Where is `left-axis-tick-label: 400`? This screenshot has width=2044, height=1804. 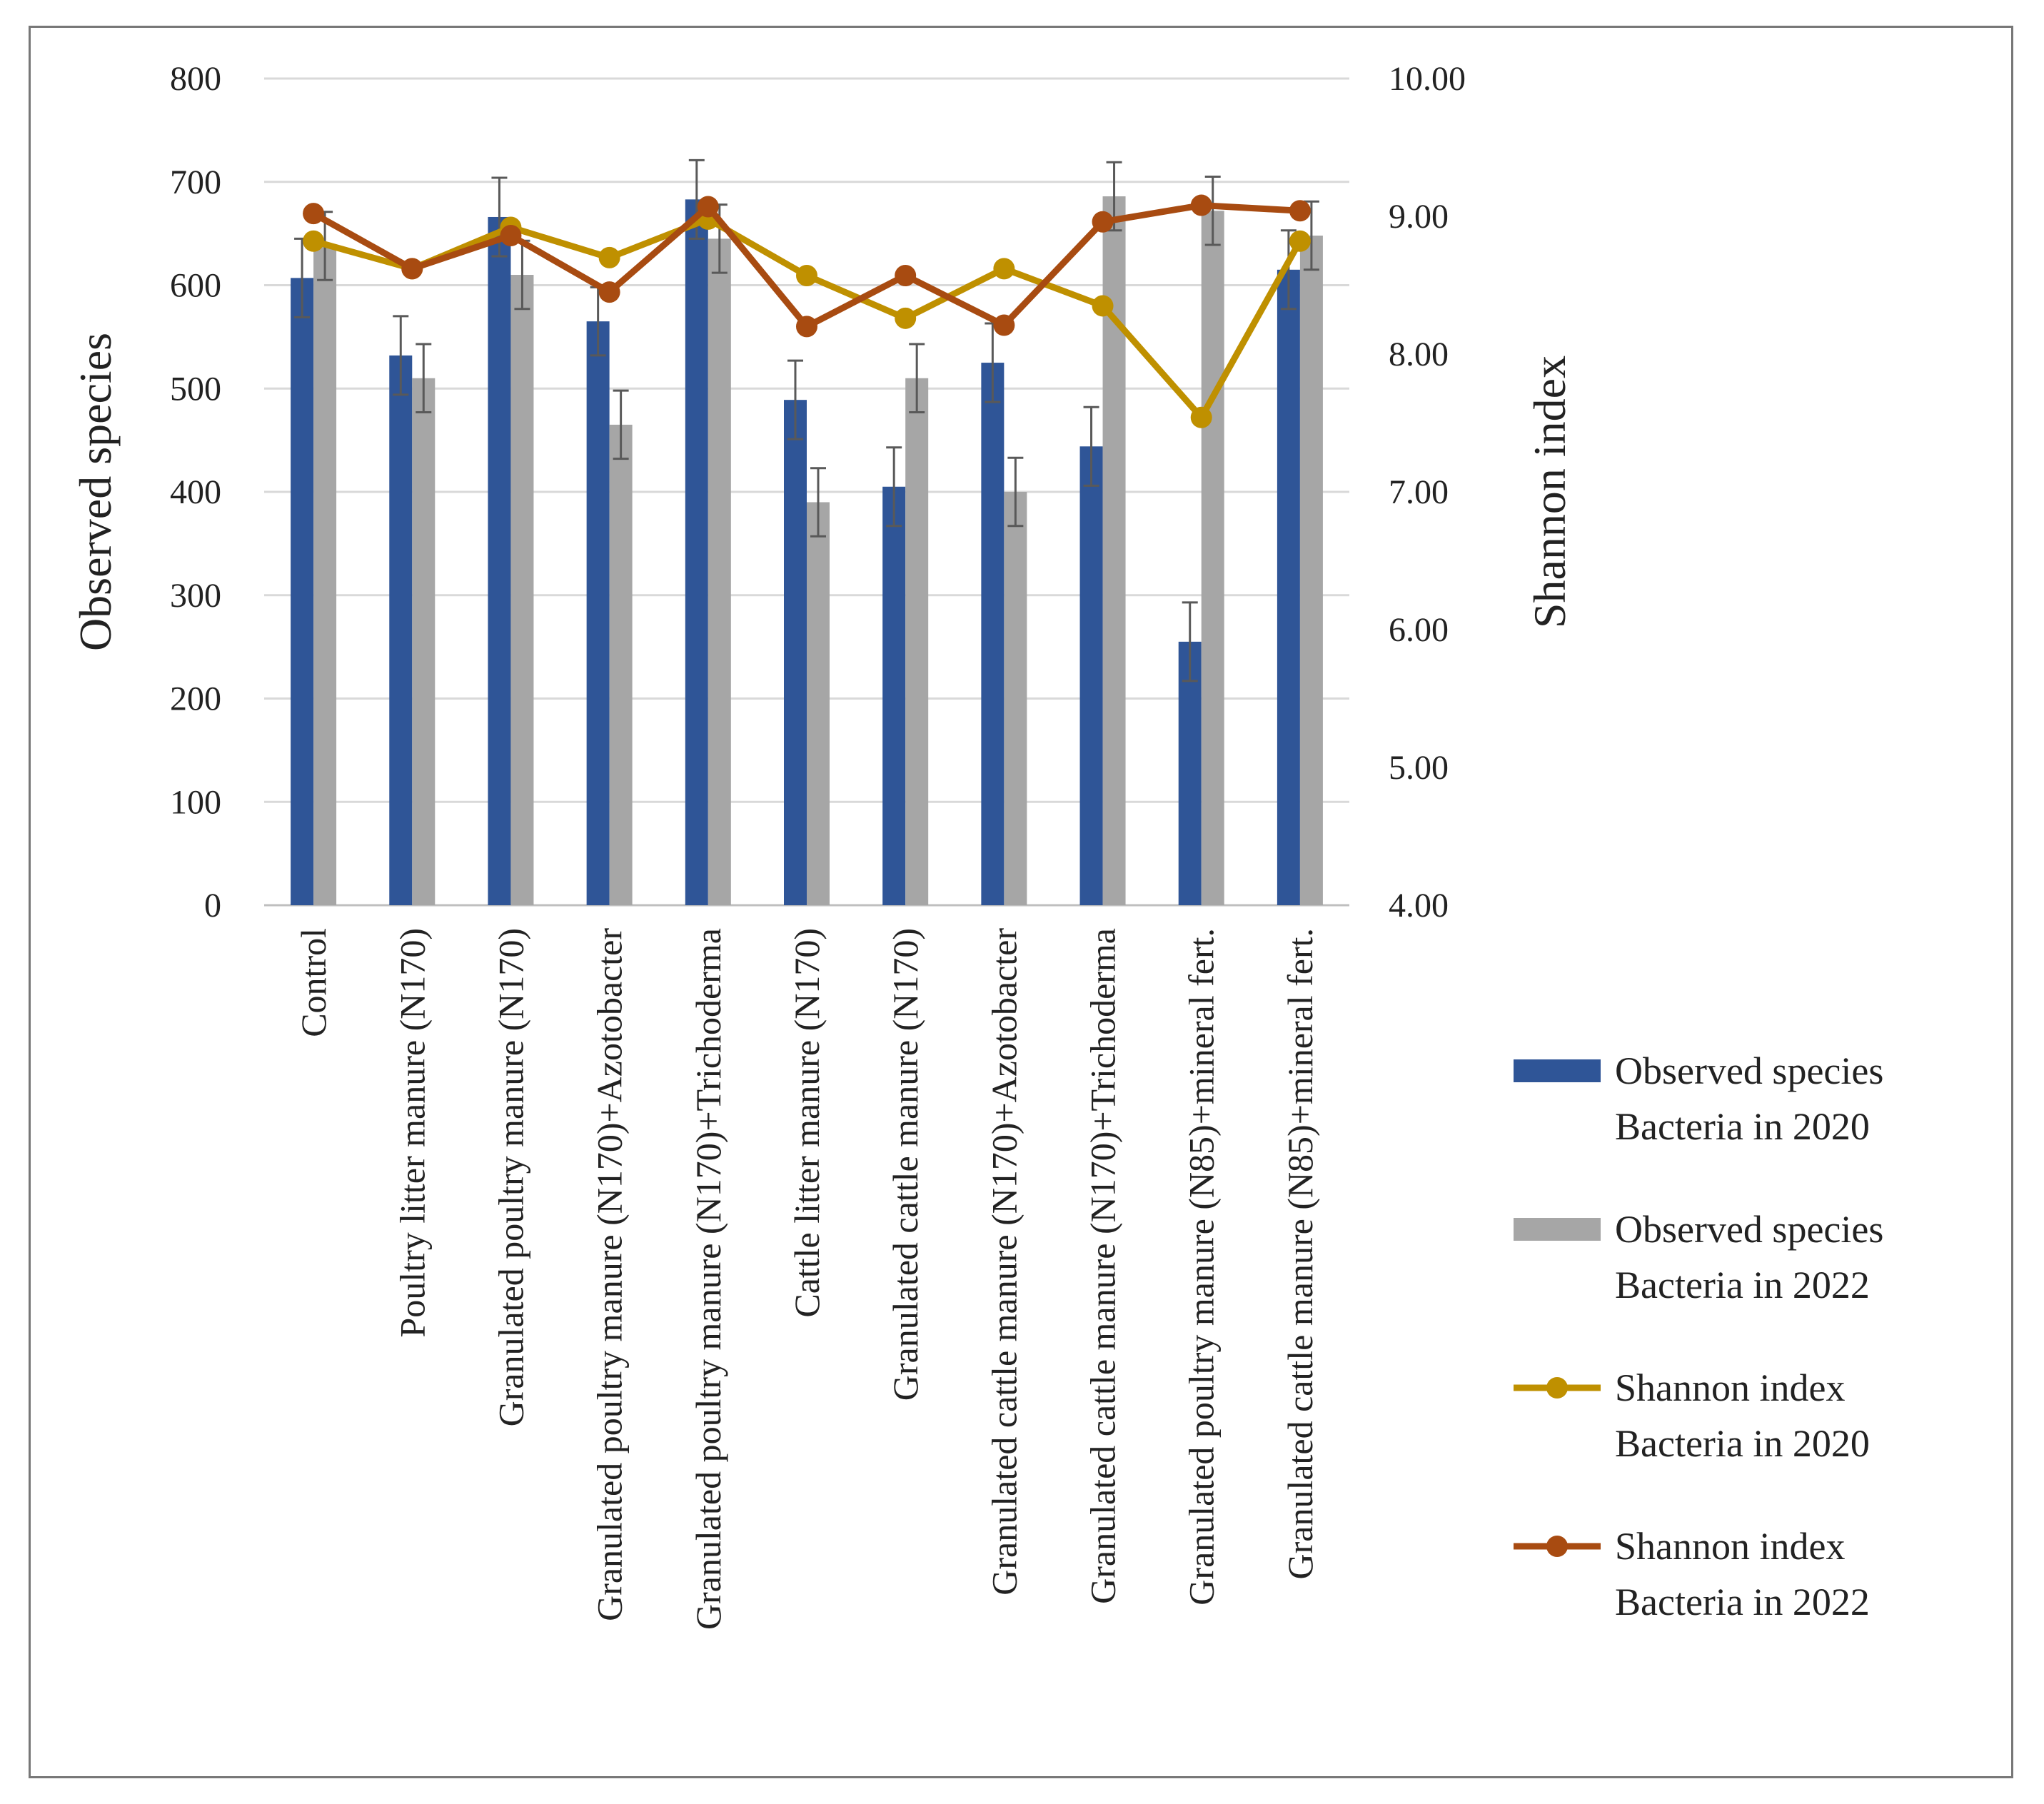 left-axis-tick-label: 400 is located at coordinates (195, 492).